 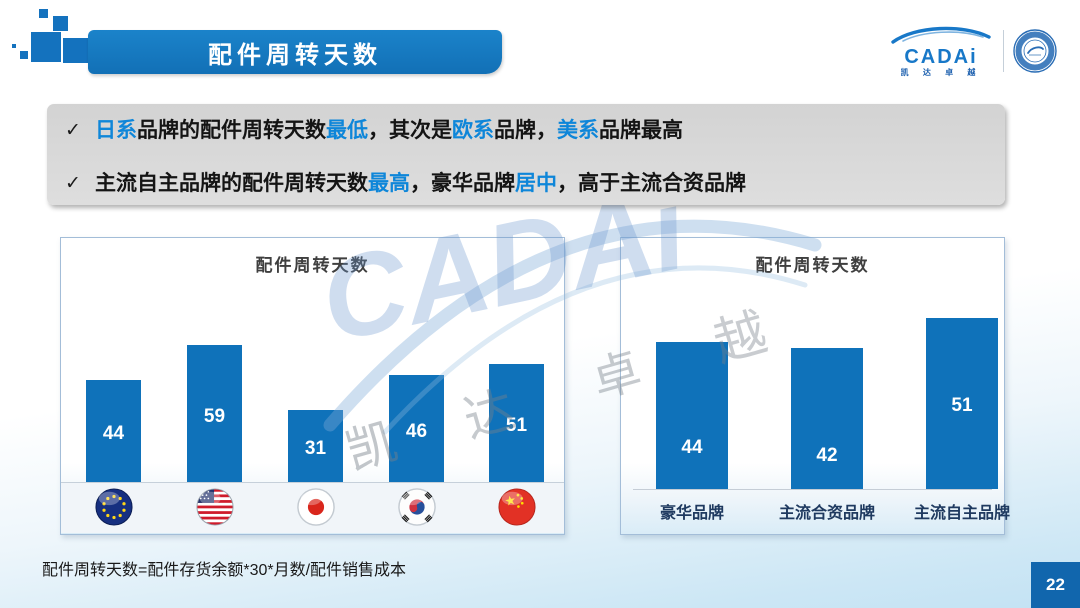 I want to click on bullet-point: ✓ 日系品牌的配件周转天数最低，其次是欧系品牌，美系品牌最高, so click(x=535, y=131).